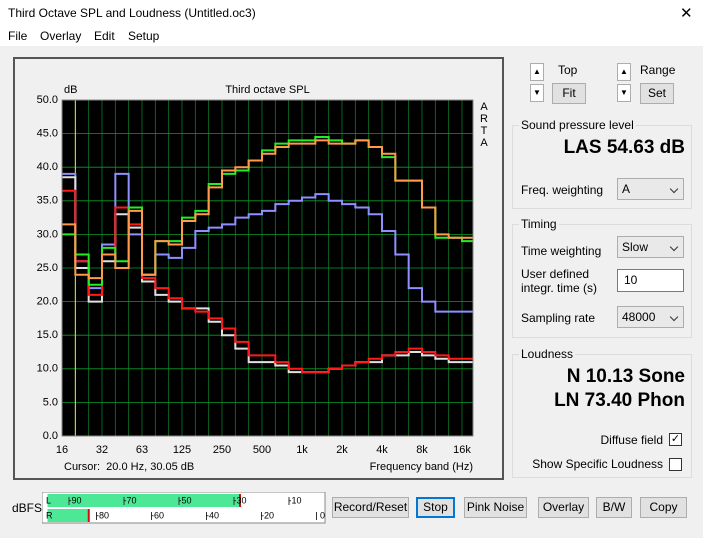  What do you see at coordinates (539, 224) in the screenshot?
I see `group-caption: Timing` at bounding box center [539, 224].